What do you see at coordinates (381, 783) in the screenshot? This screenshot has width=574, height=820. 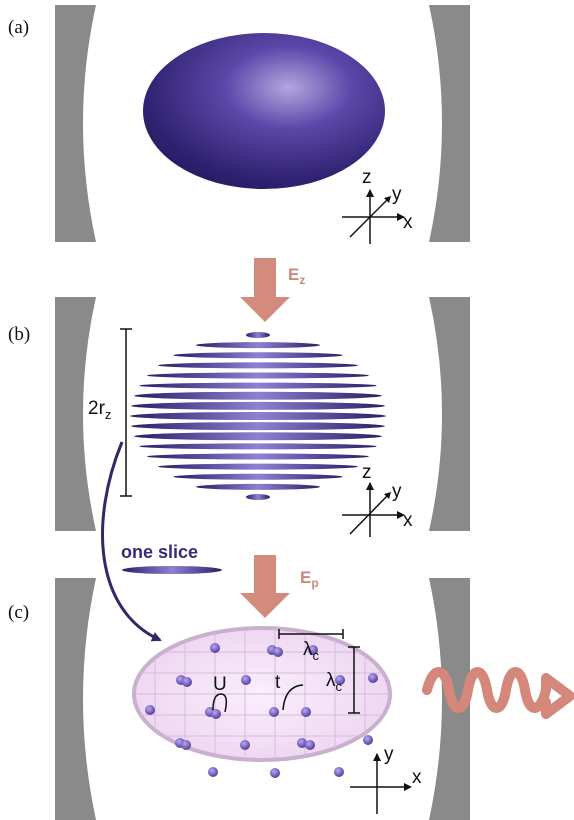 I see `axes-pair-c` at bounding box center [381, 783].